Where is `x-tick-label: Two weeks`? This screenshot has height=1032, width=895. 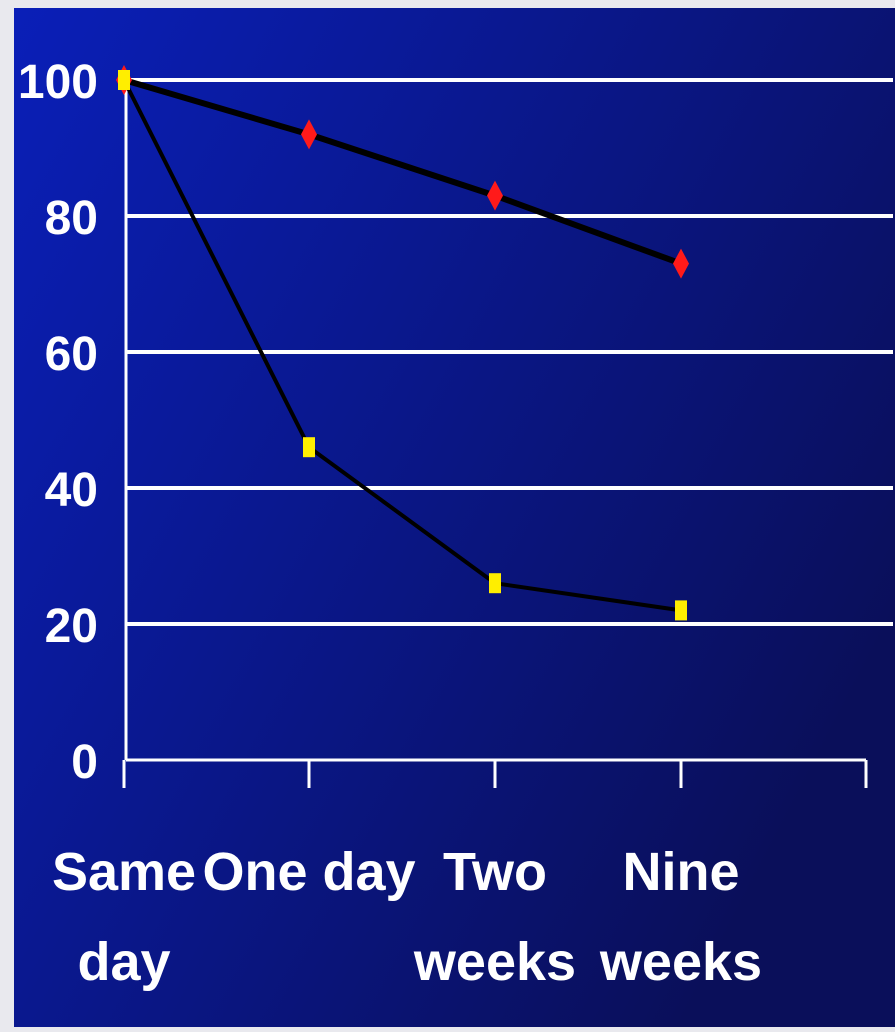 x-tick-label: Two weeks is located at coordinates (494, 917).